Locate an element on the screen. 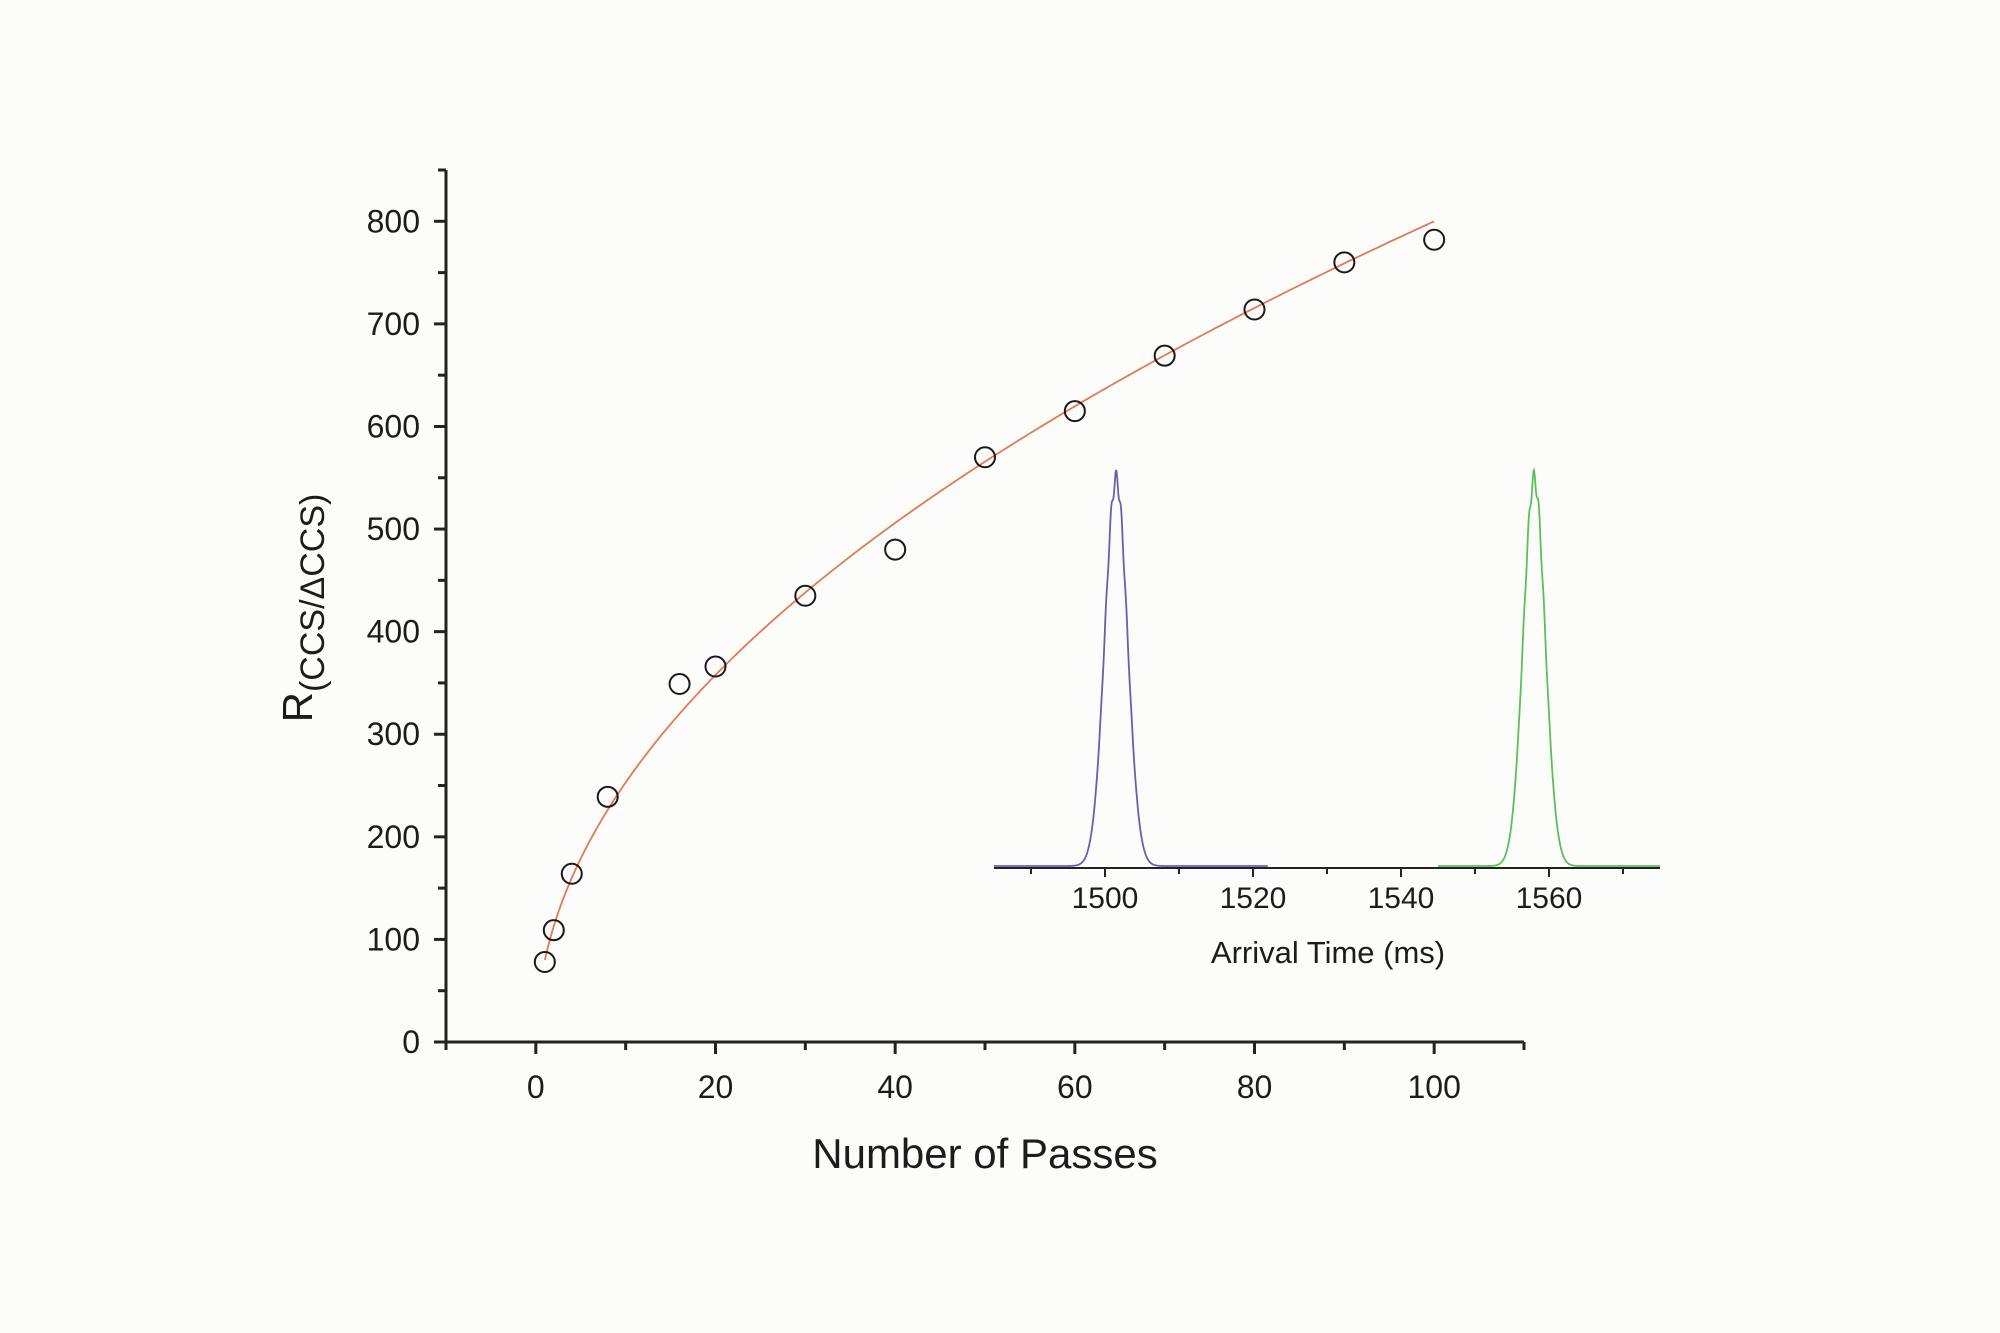  x-tick-label: 0 is located at coordinates (536, 1087).